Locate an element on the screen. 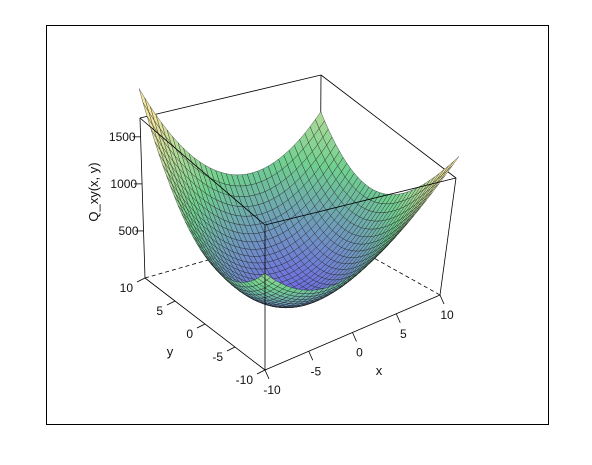 This screenshot has width=592, height=465. x-tick-label: 0 is located at coordinates (359, 353).